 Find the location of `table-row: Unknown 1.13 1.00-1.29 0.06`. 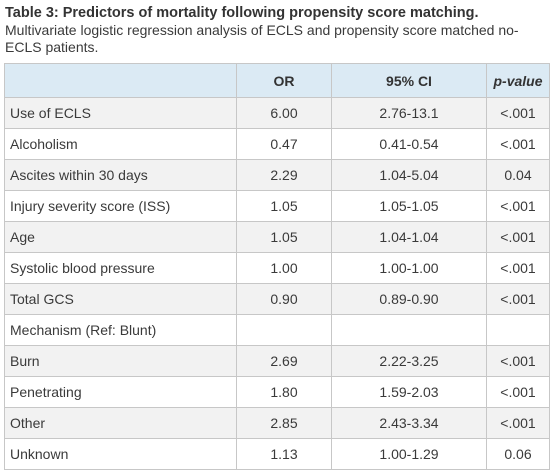

table-row: Unknown 1.13 1.00-1.29 0.06 is located at coordinates (277, 454).